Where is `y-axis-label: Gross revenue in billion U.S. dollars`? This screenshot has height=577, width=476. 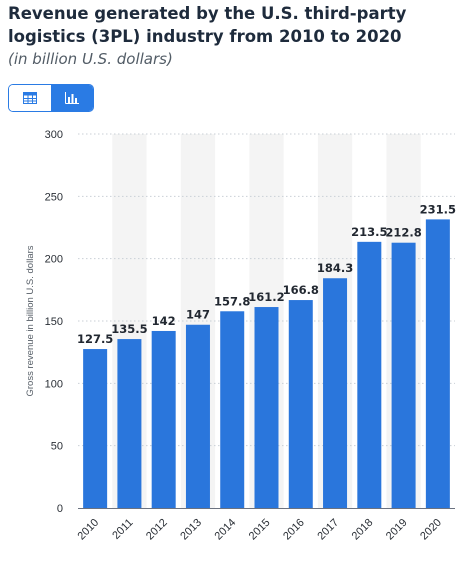 y-axis-label: Gross revenue in billion U.S. dollars is located at coordinates (30, 320).